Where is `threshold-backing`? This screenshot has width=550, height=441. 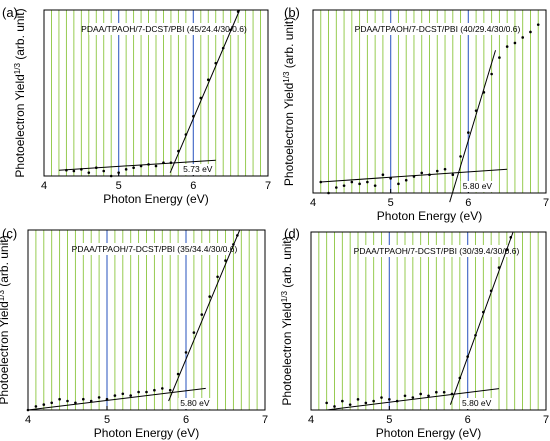 threshold-backing is located at coordinates (477, 403).